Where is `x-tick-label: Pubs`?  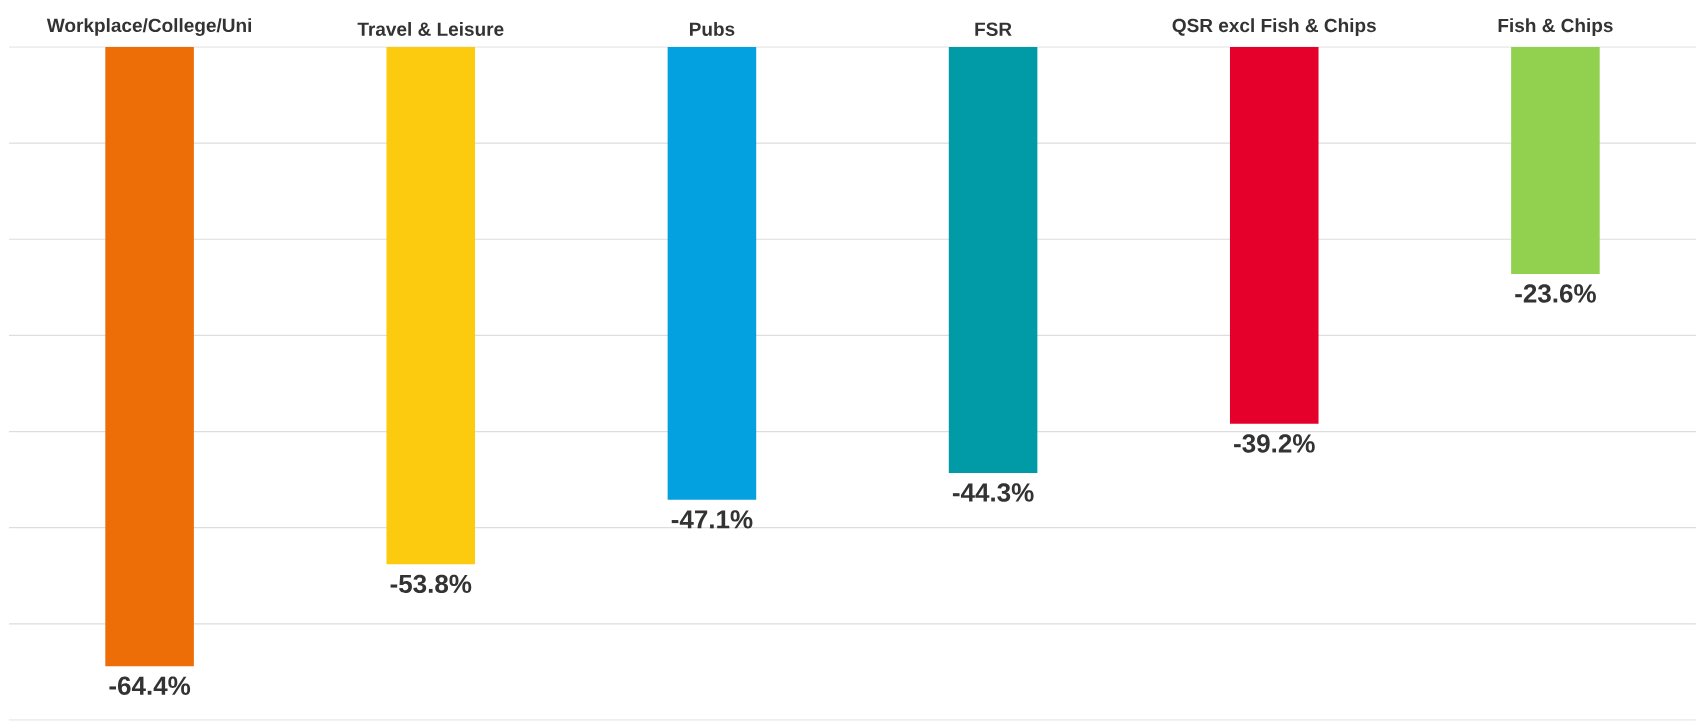 x-tick-label: Pubs is located at coordinates (712, 28).